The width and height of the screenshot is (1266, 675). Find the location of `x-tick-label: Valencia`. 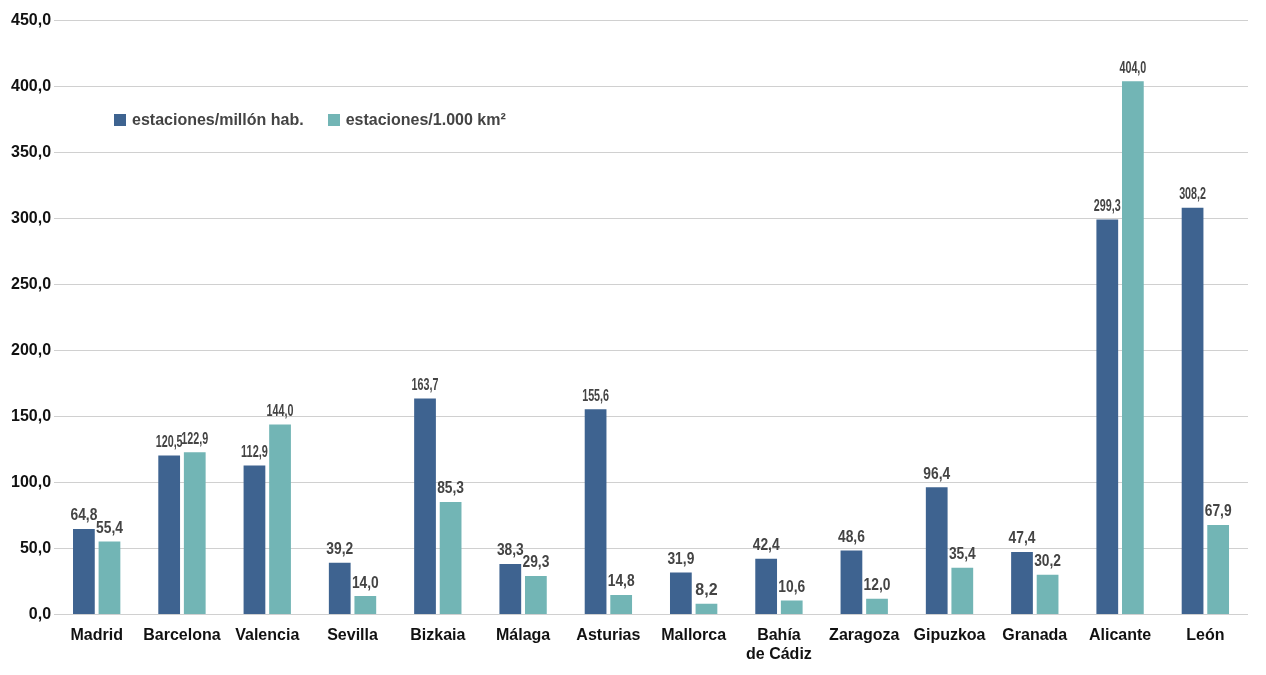

x-tick-label: Valencia is located at coordinates (267, 634).